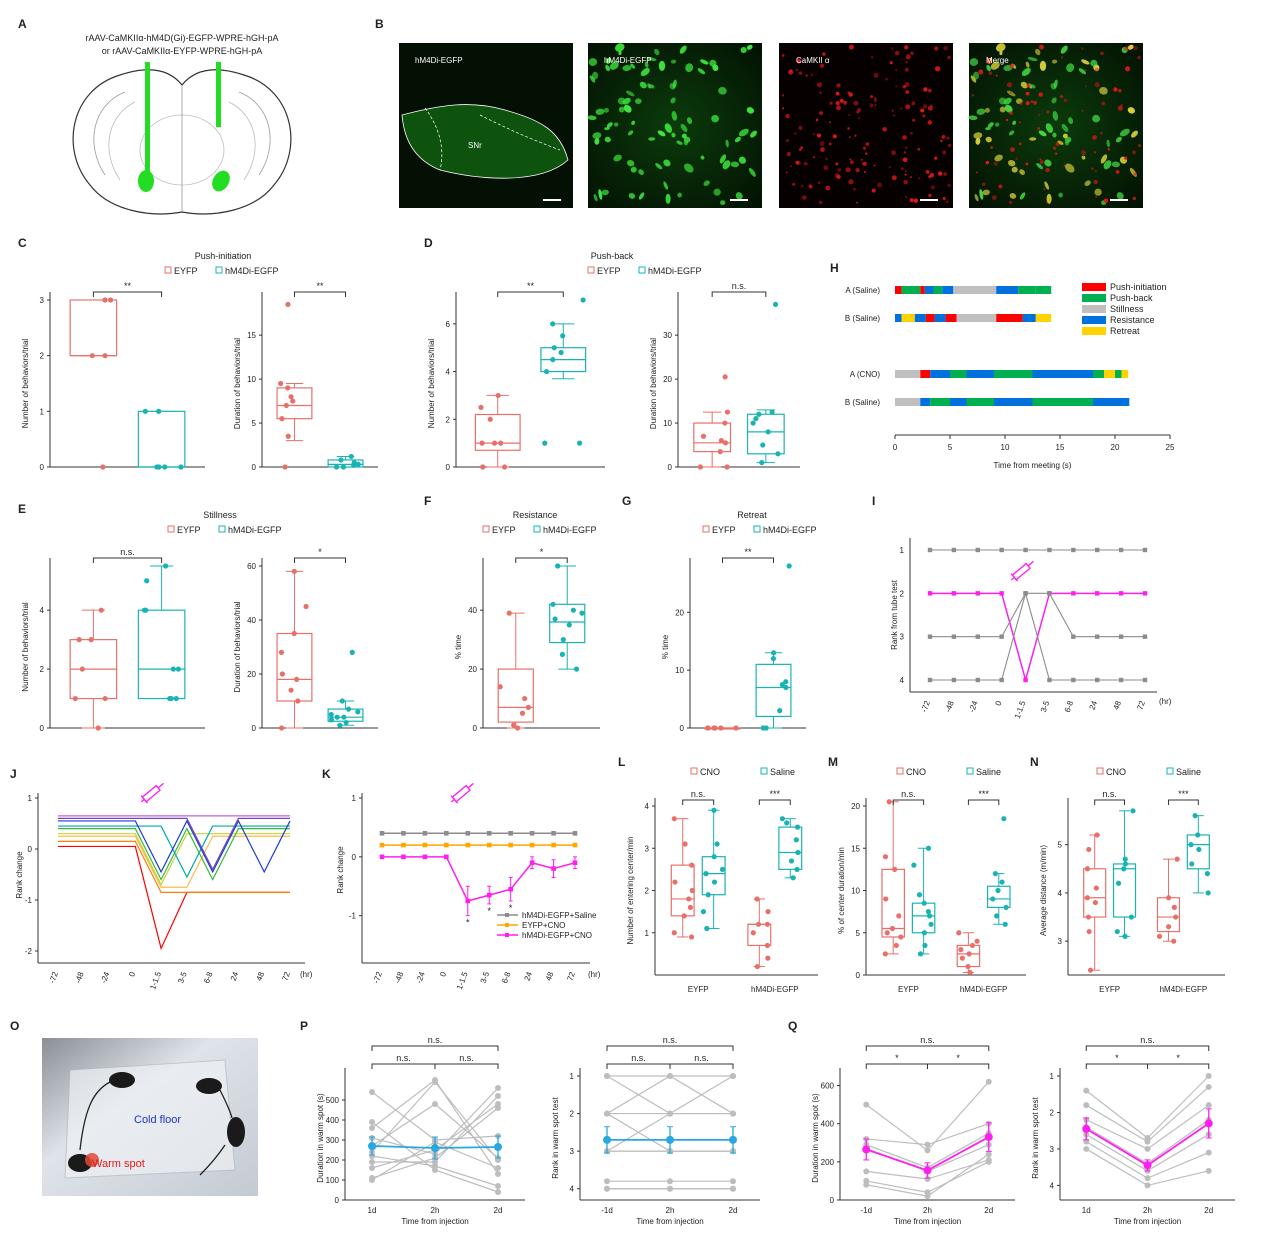 This screenshot has width=1269, height=1254. What do you see at coordinates (294, 667) in the screenshot?
I see `plot-e2-eyfp-box` at bounding box center [294, 667].